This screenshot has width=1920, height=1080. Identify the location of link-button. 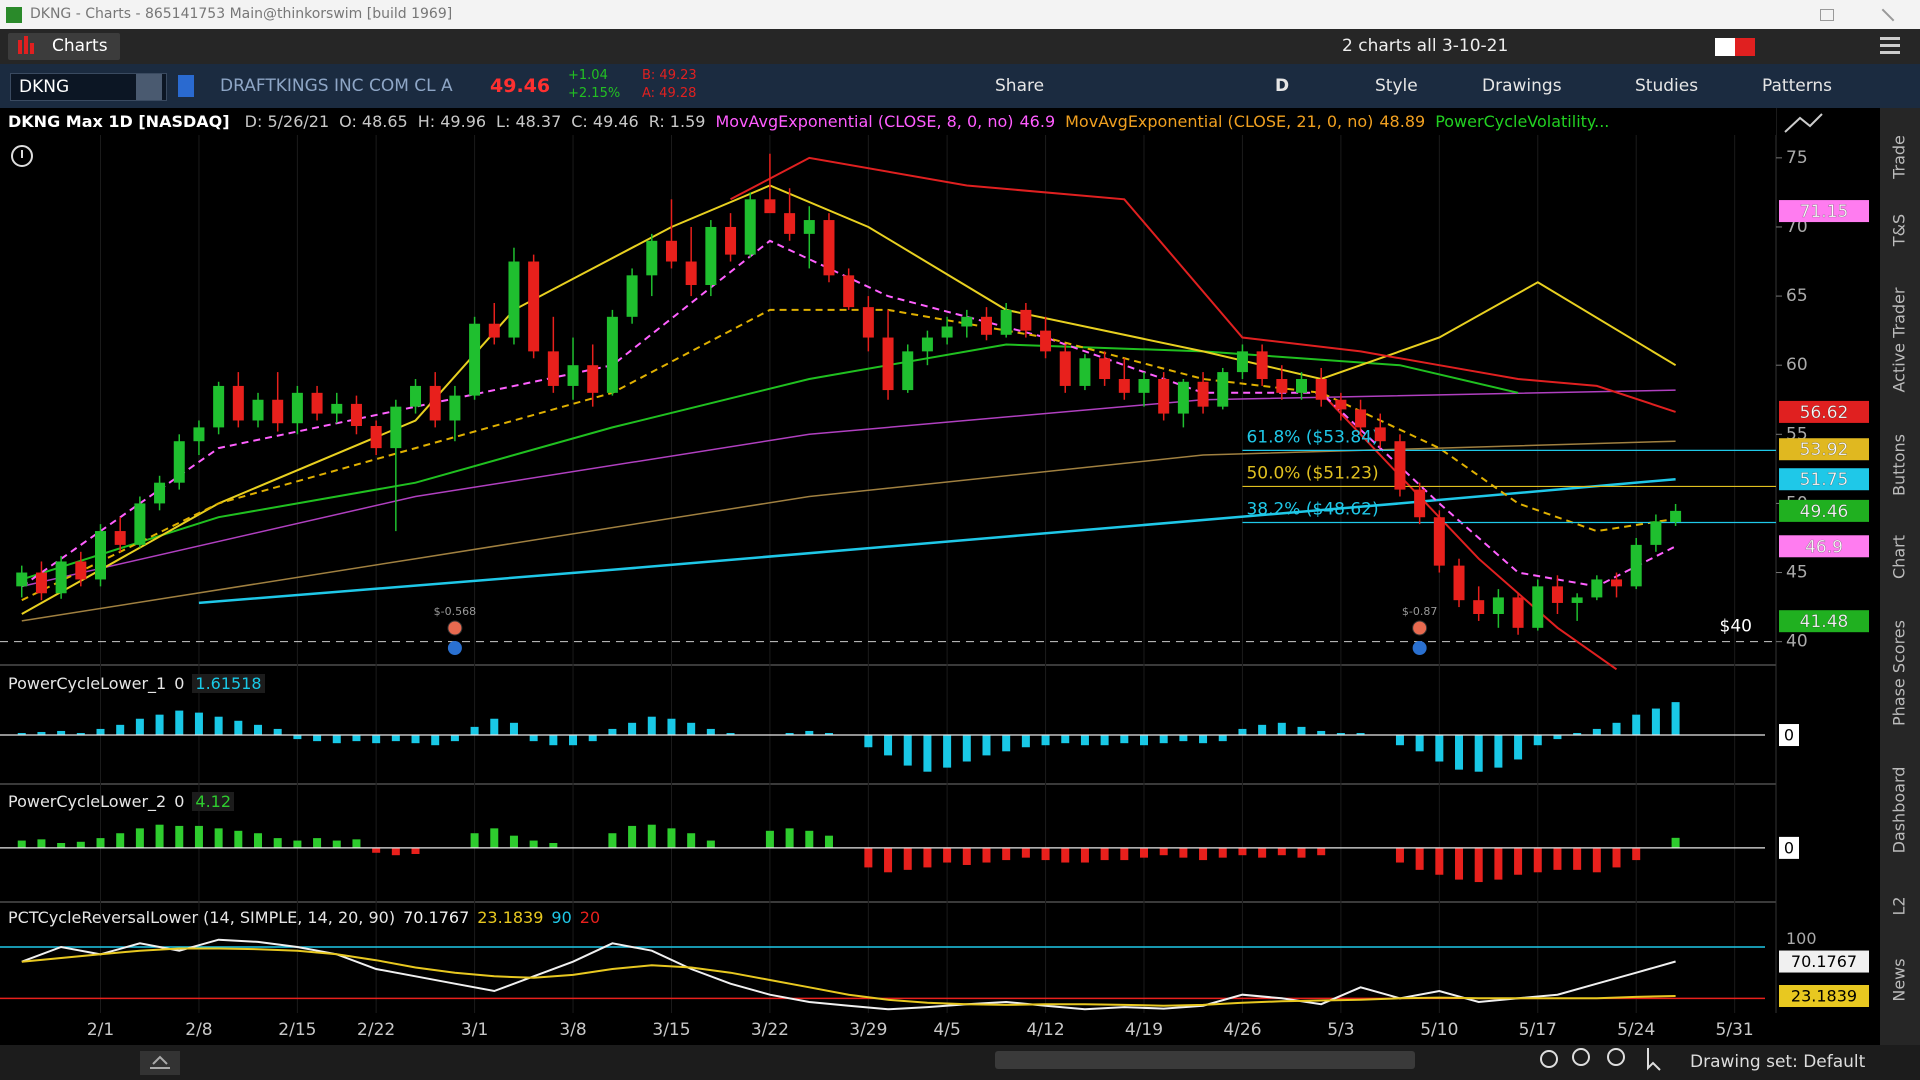
(186, 86).